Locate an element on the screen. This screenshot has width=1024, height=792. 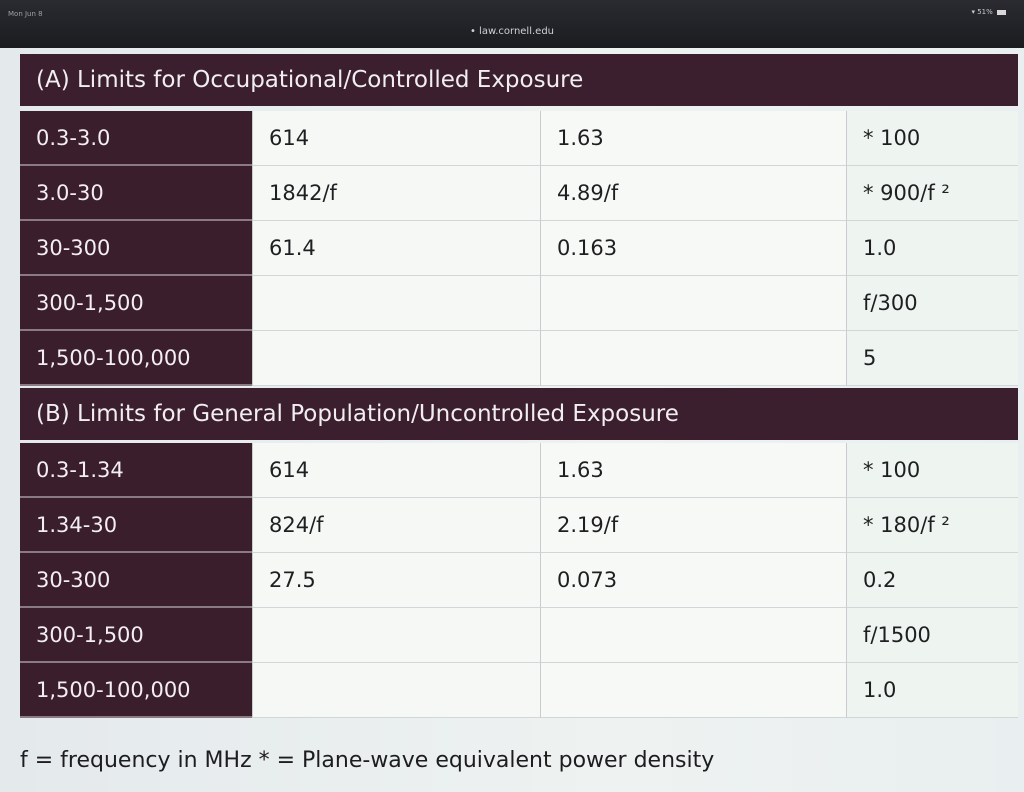
table-row: 1,500-100,000 1.0 is located at coordinates (519, 690).